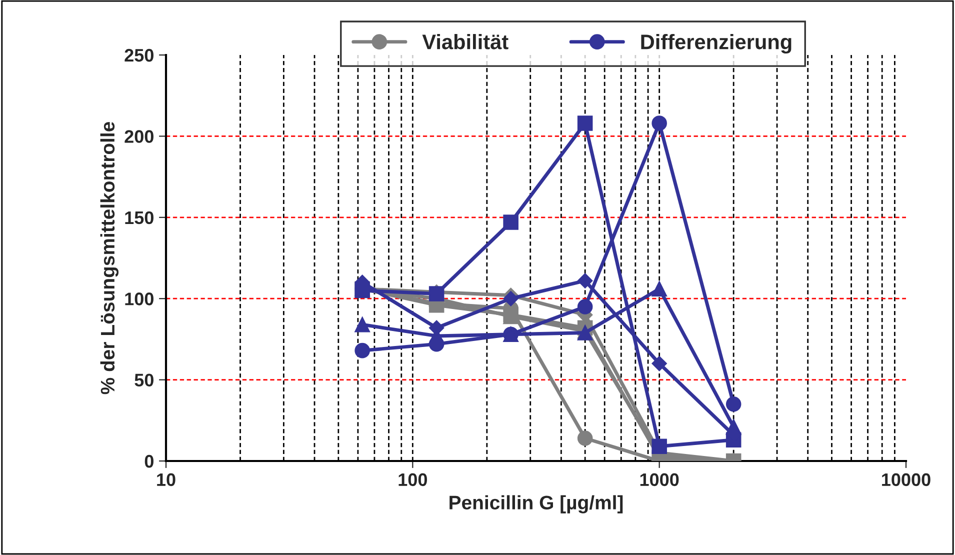  Describe the element at coordinates (144, 380) in the screenshot. I see `y-tick-label: 50` at that location.